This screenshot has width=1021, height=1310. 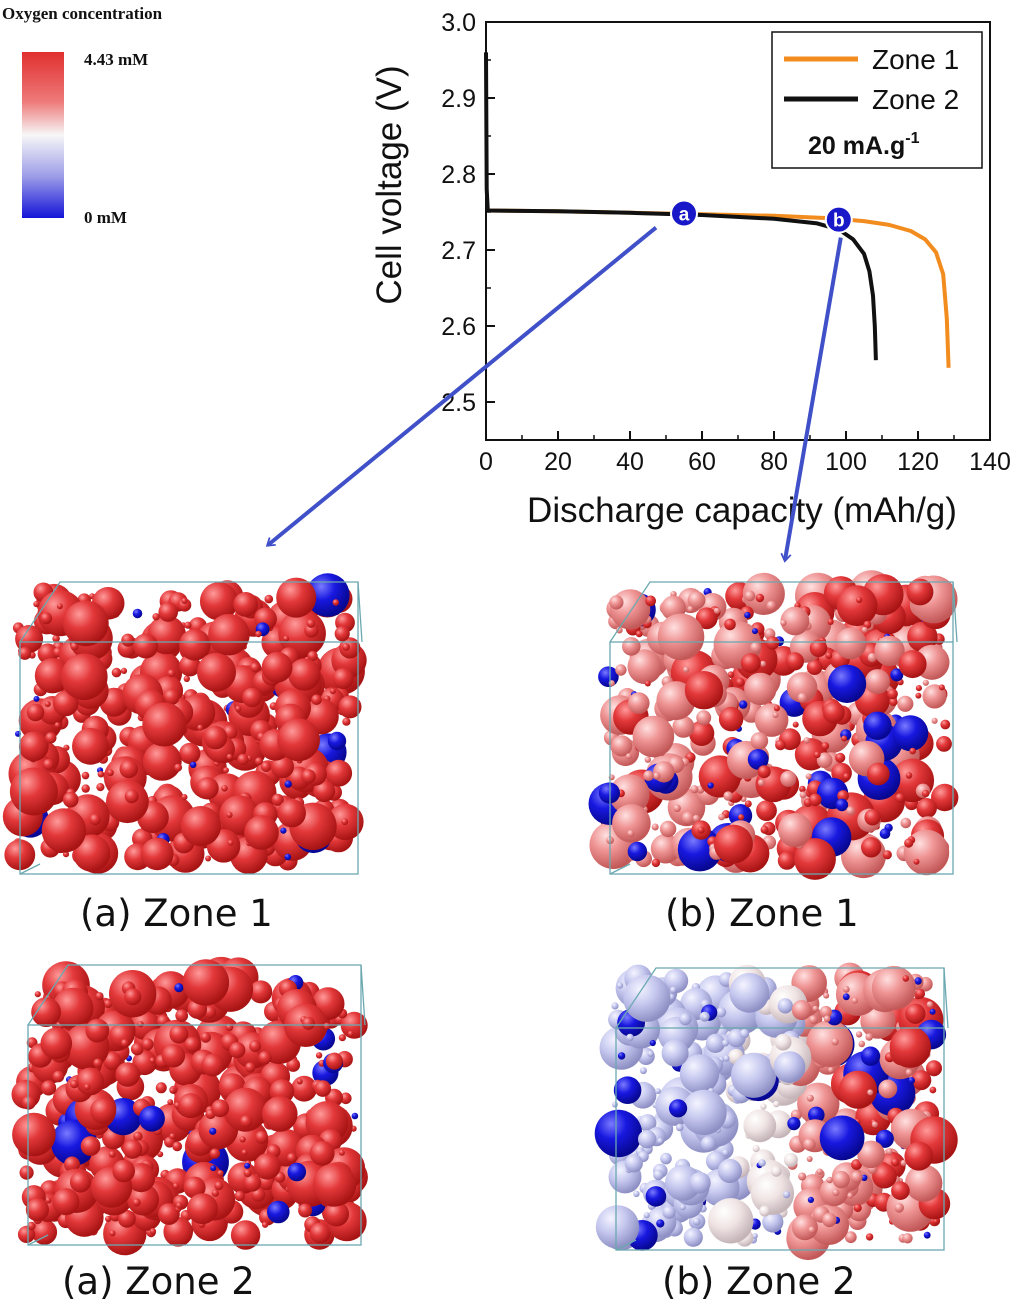 I want to click on panel-label-b-zone-2: (b) Zone 2, so click(x=759, y=1281).